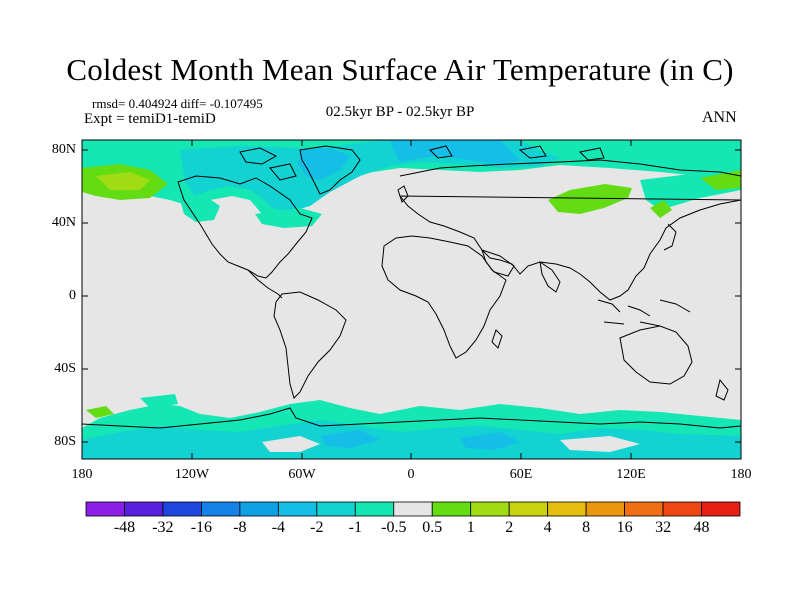 Image resolution: width=800 pixels, height=600 pixels. Describe the element at coordinates (547, 527) in the screenshot. I see `colorbar-label: 4` at that location.